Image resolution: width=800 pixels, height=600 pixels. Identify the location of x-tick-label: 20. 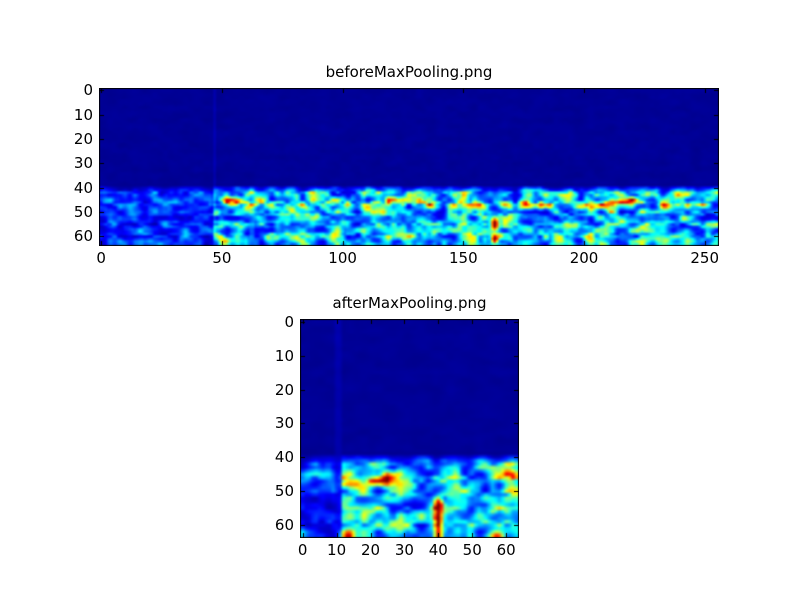
(370, 550).